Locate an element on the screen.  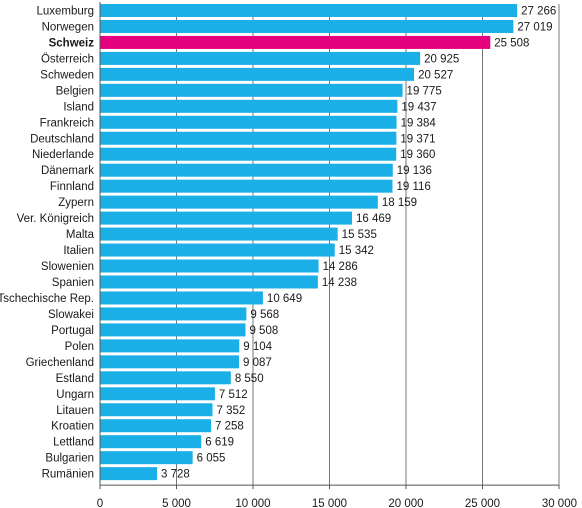
x-tick-label: 30 000 is located at coordinates (559, 503).